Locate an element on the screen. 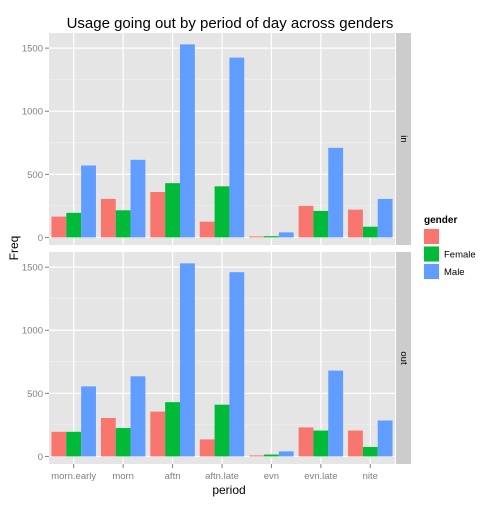 Image resolution: width=504 pixels, height=509 pixels. legend: Female Male is located at coordinates (449, 254).